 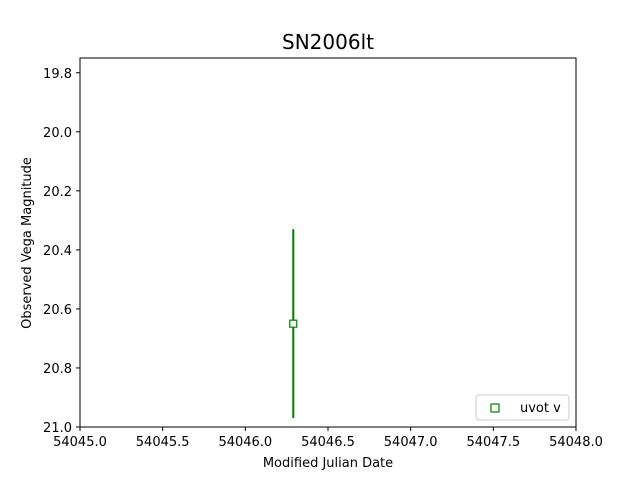 What do you see at coordinates (328, 463) in the screenshot?
I see `x-axis-title: Modified Julian Date` at bounding box center [328, 463].